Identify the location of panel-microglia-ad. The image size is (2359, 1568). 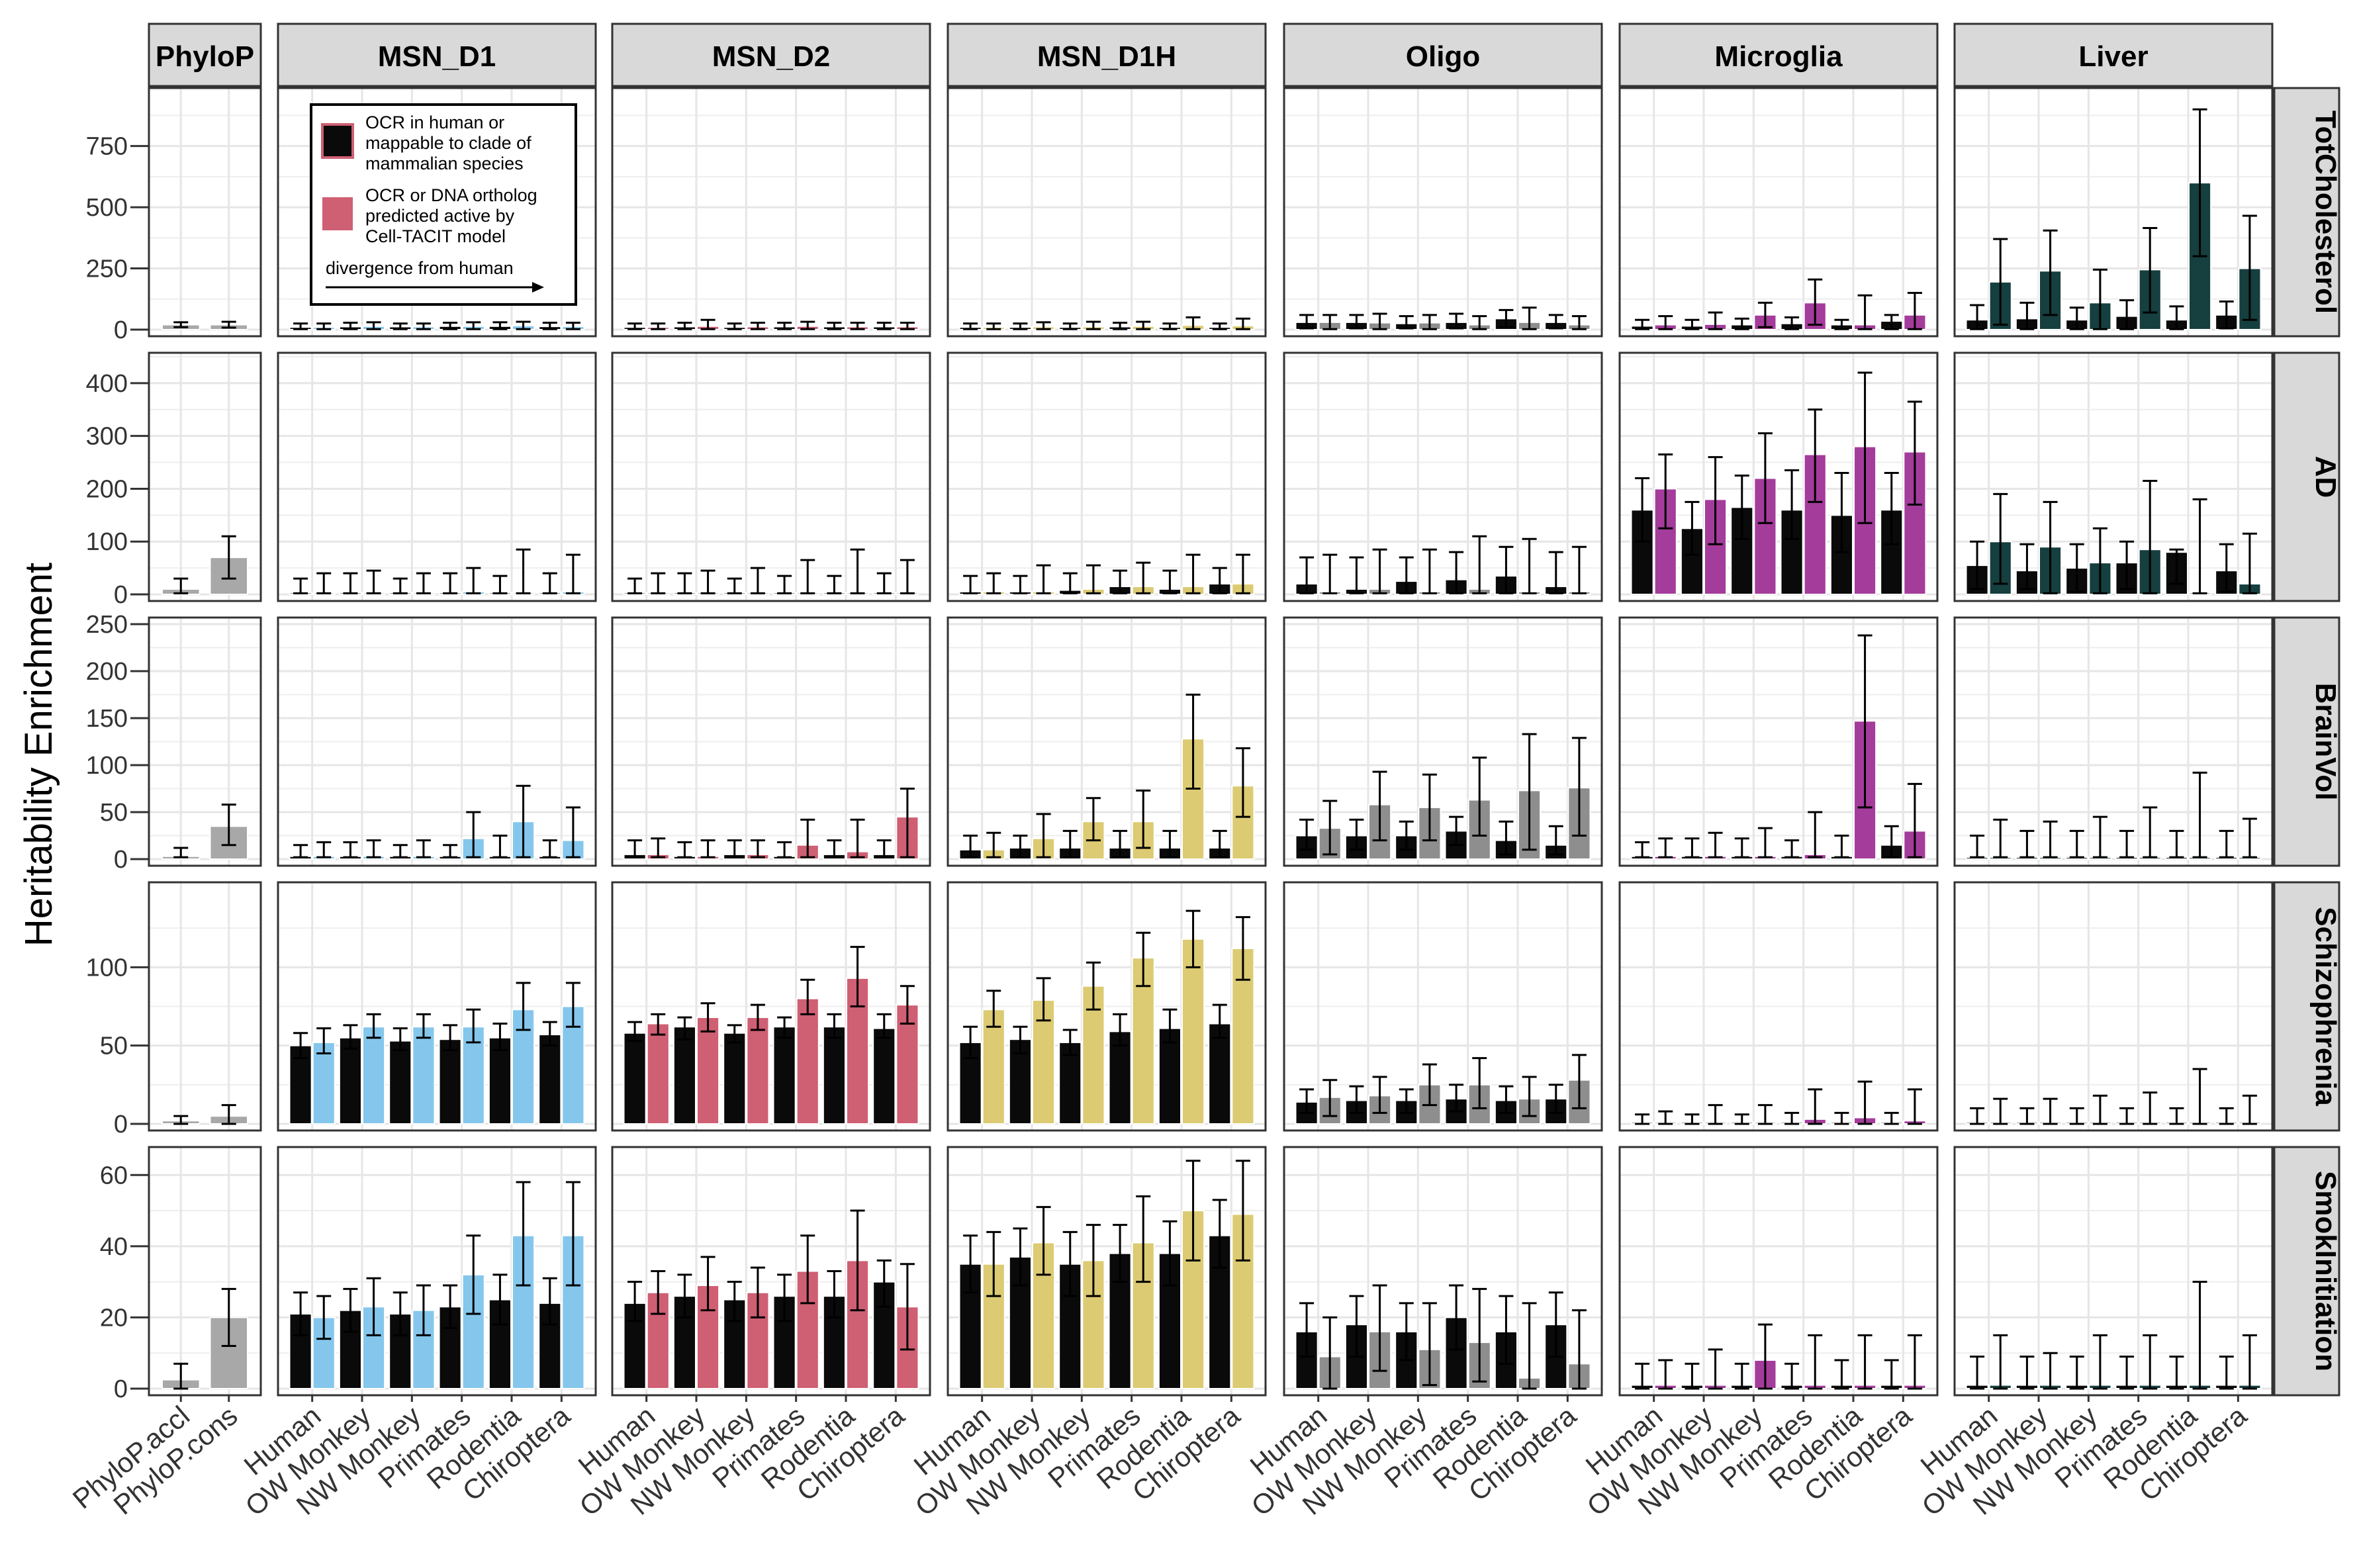
(1778, 476).